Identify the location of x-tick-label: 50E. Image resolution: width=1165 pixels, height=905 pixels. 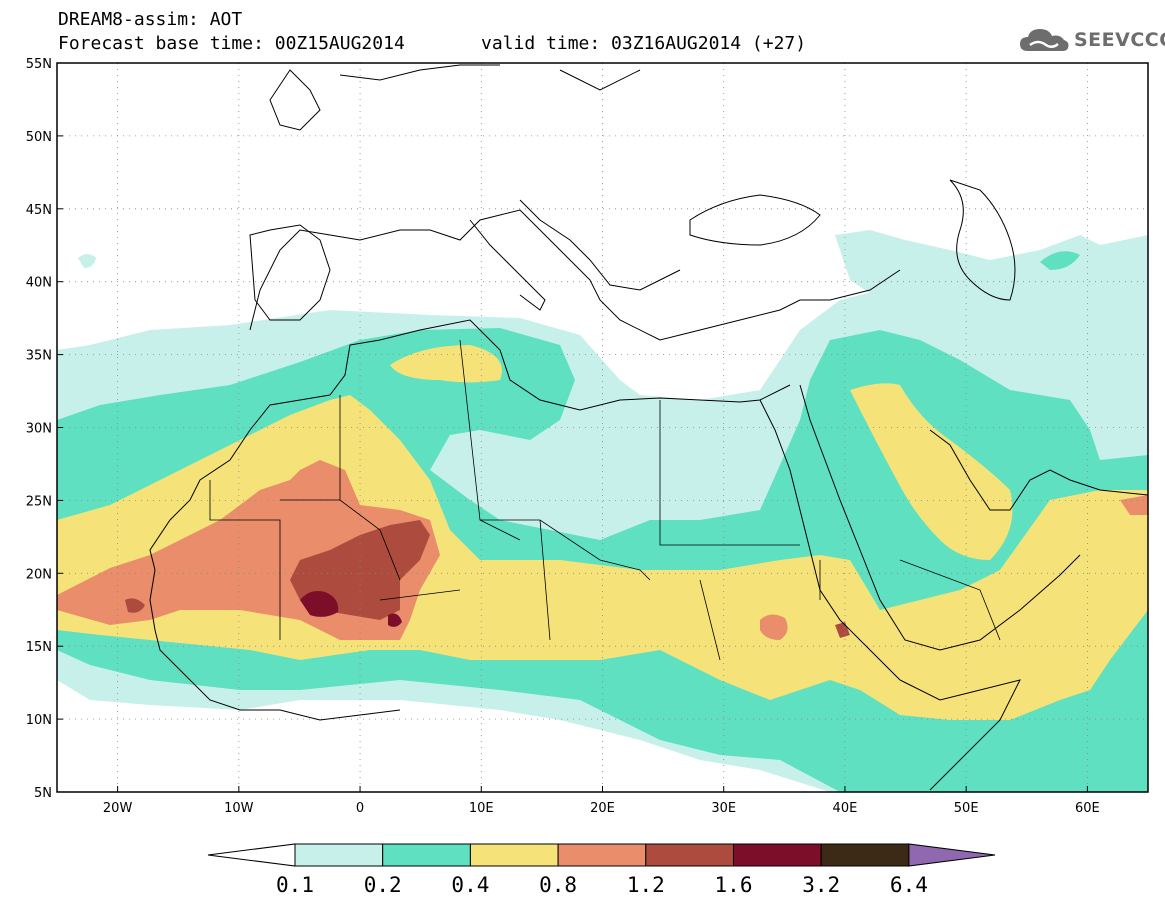
(966, 808).